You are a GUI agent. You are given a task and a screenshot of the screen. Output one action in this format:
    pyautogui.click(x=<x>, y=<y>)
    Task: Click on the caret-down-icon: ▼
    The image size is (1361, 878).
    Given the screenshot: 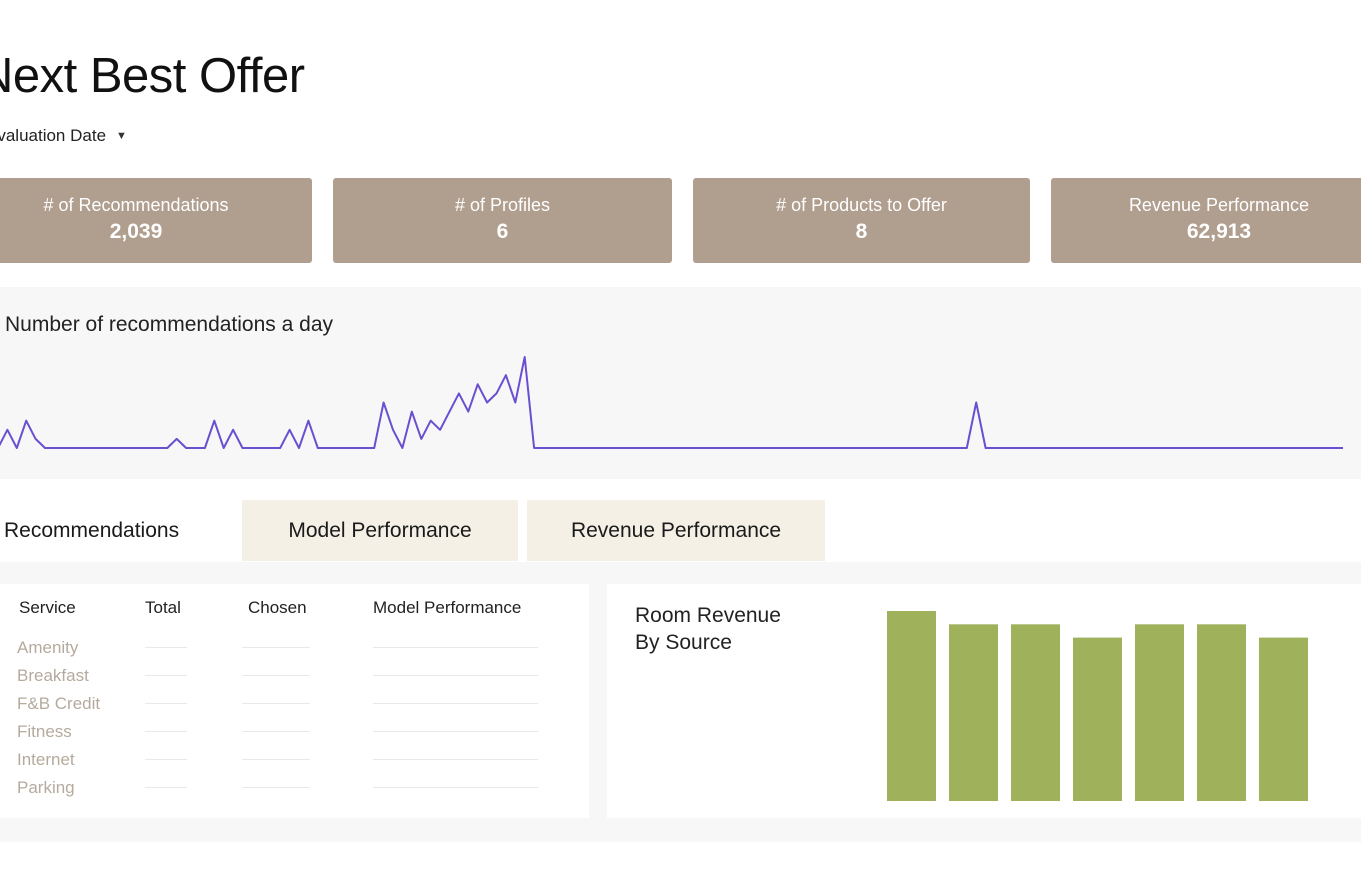 What is the action you would take?
    pyautogui.click(x=121, y=136)
    